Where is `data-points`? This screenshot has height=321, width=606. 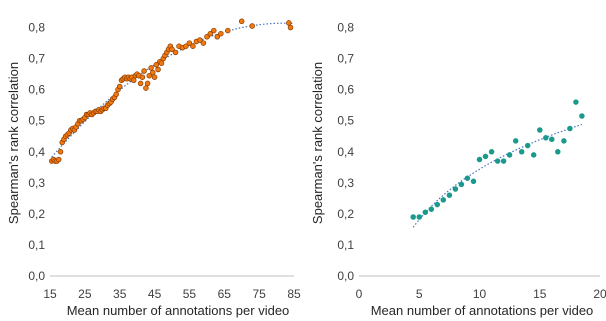 data-points is located at coordinates (497, 159).